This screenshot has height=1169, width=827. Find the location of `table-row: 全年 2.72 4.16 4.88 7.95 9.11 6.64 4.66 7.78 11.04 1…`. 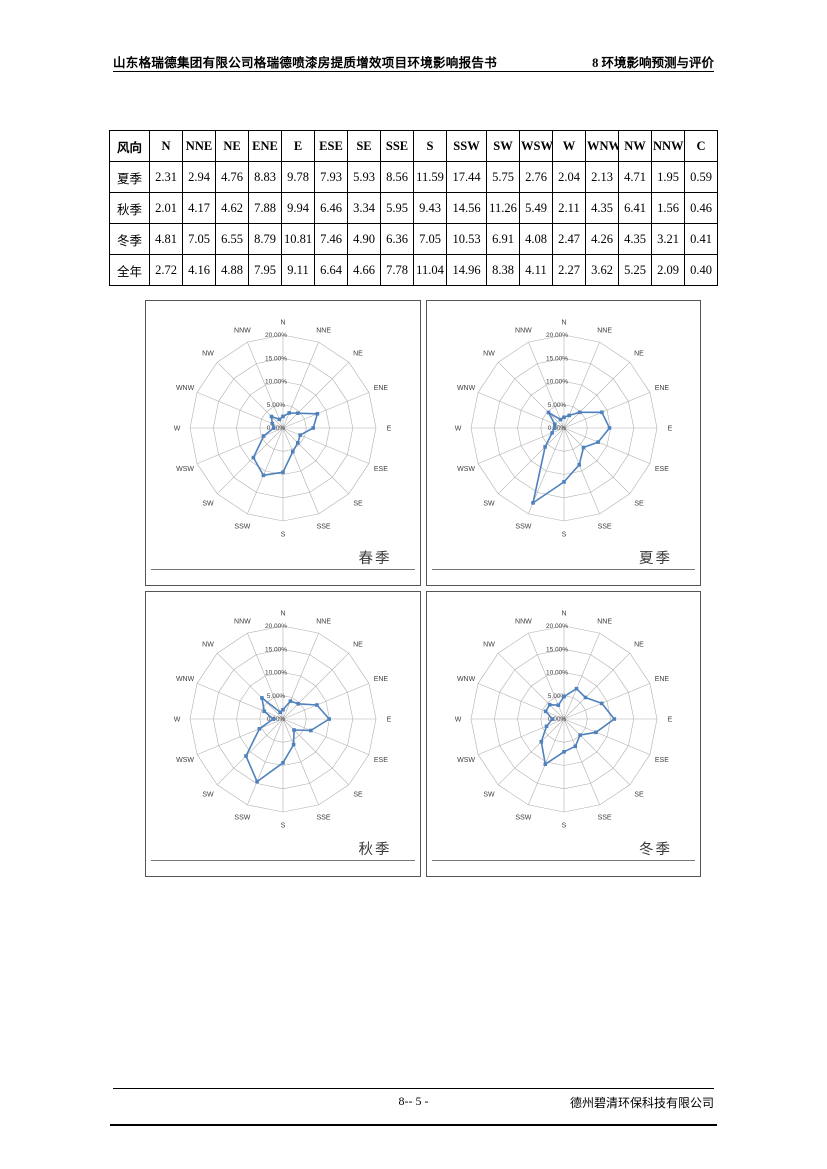

table-row: 全年 2.72 4.16 4.88 7.95 9.11 6.64 4.66 7.78 11.04 1… is located at coordinates (413, 270).